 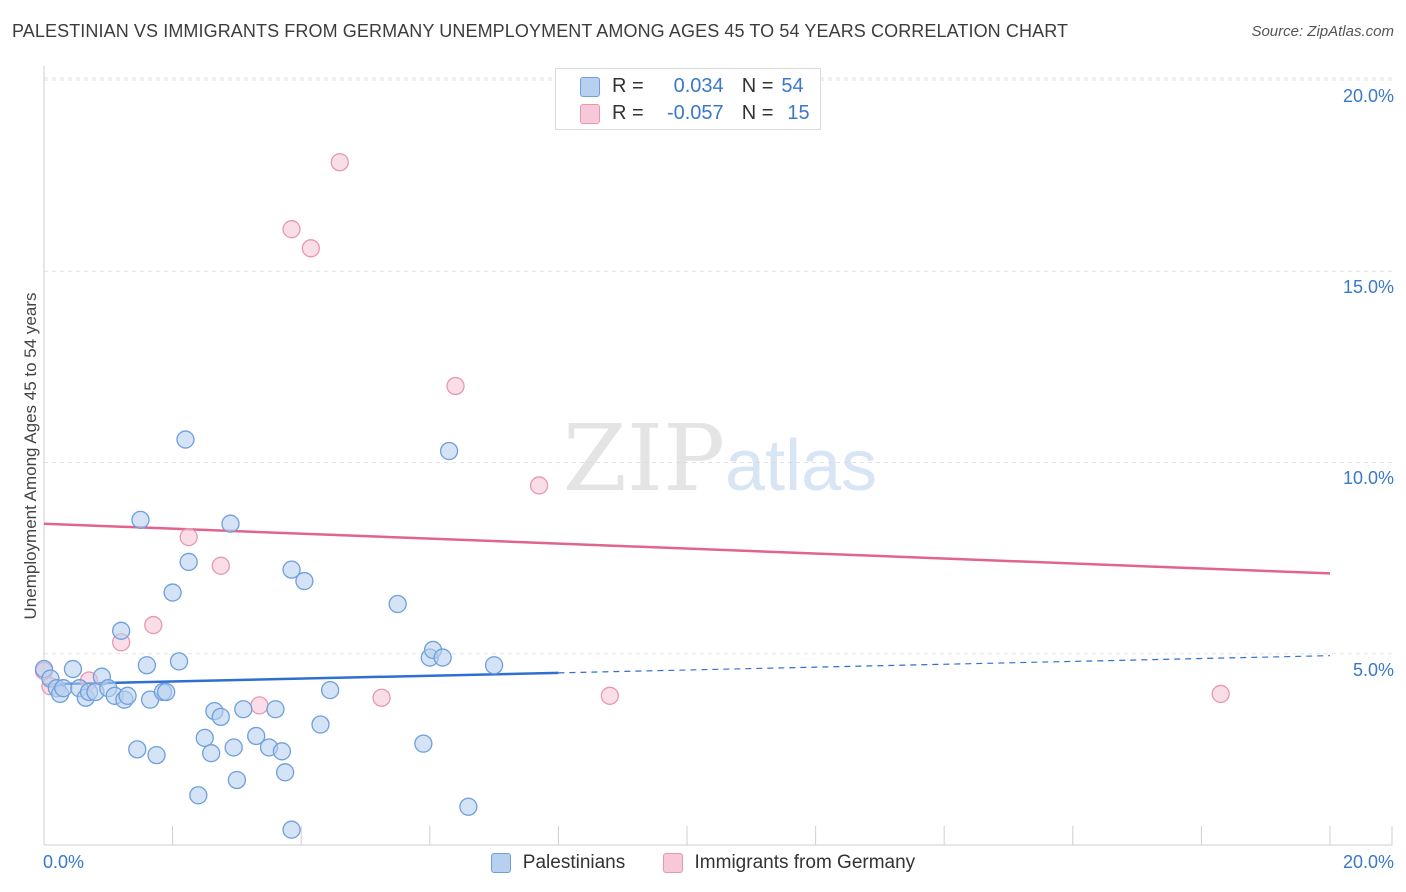 I want to click on stats-r-value: -0.057, so click(x=695, y=113).